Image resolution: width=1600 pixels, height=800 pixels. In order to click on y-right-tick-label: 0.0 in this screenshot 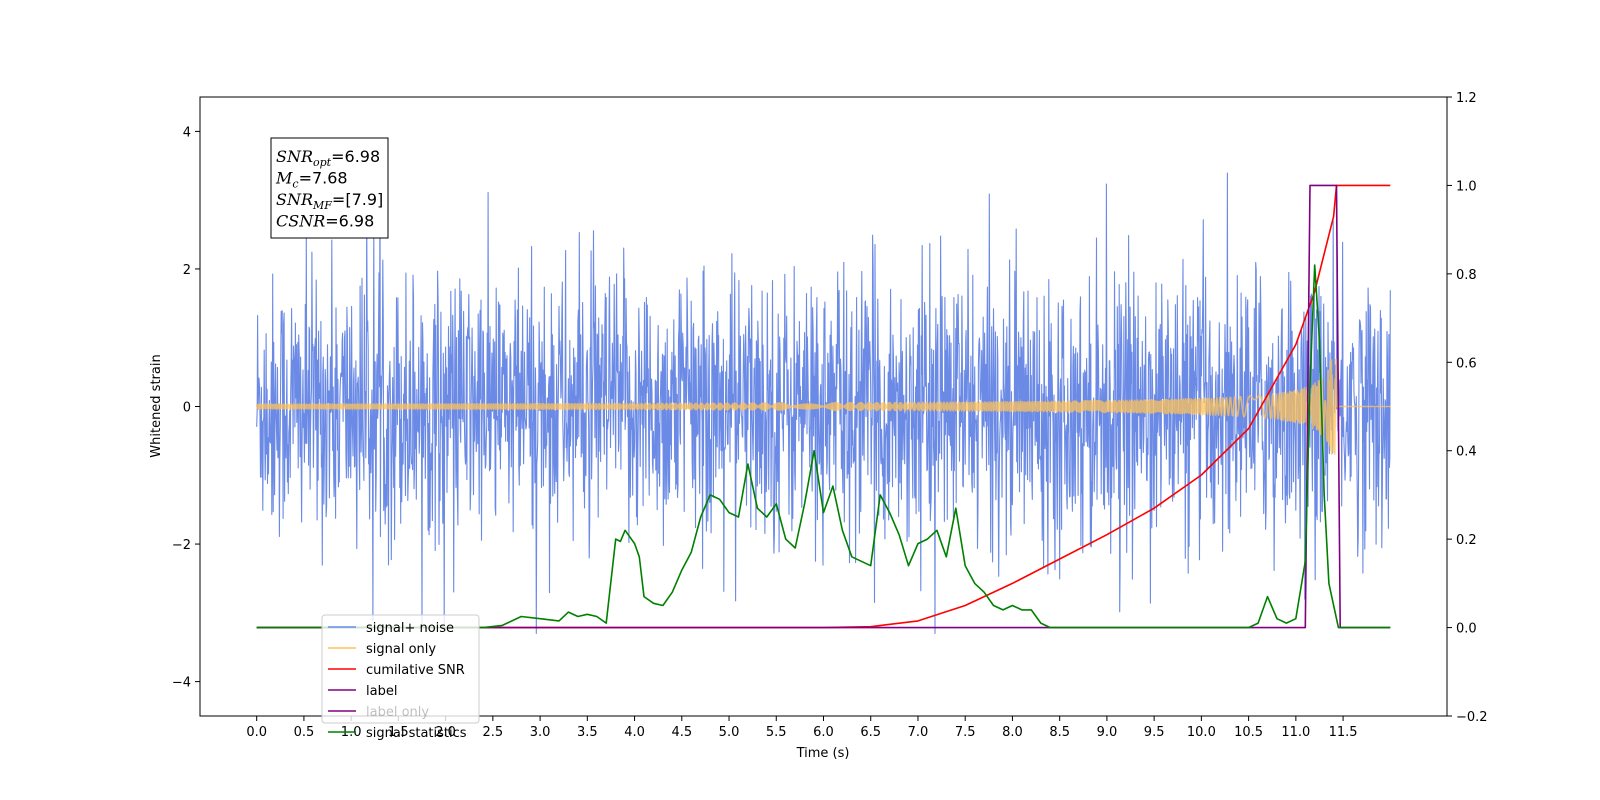, I will do `click(1466, 629)`.